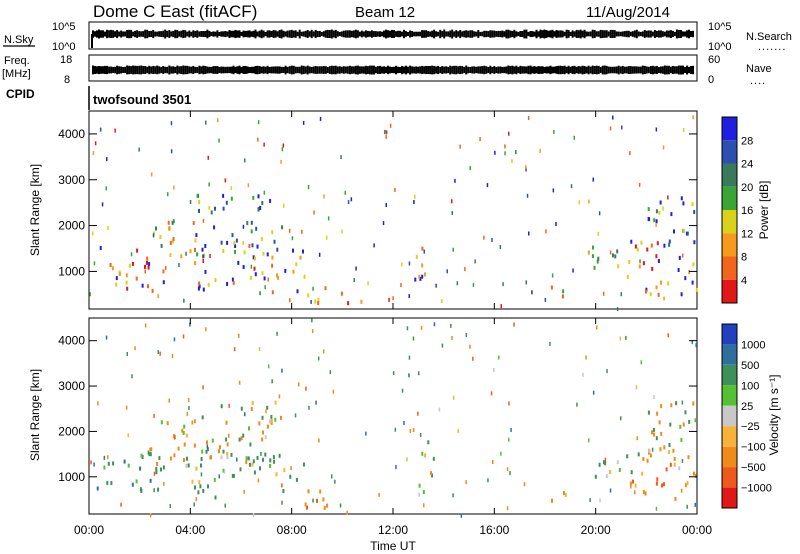  Describe the element at coordinates (753, 448) in the screenshot. I see `colorbar-tick-label: −100` at that location.